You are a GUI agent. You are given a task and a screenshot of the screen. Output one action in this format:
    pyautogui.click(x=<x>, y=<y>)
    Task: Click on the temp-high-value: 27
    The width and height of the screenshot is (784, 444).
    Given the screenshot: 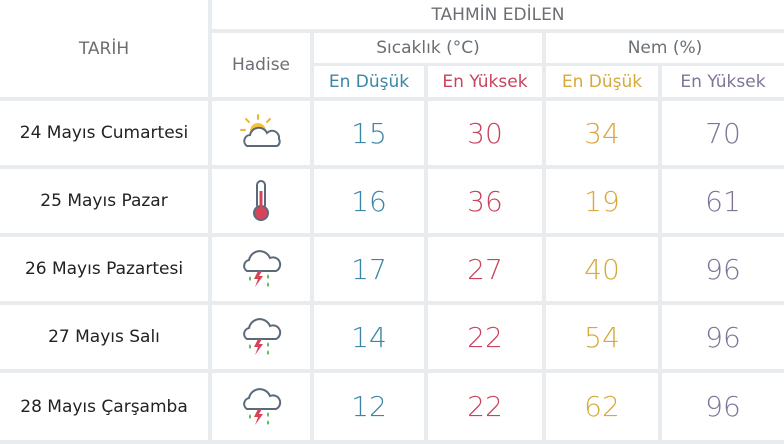 What is the action you would take?
    pyautogui.click(x=485, y=269)
    